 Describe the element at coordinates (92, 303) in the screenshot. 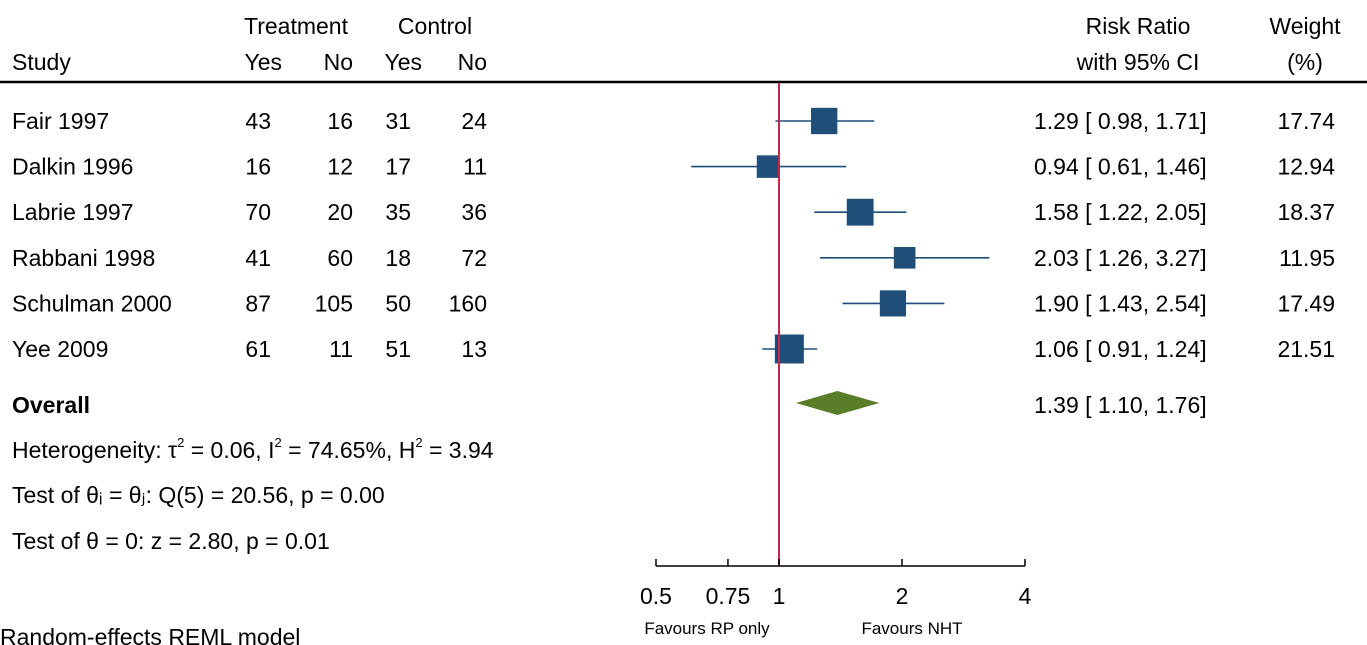

I see `study-name: Schulman 2000` at that location.